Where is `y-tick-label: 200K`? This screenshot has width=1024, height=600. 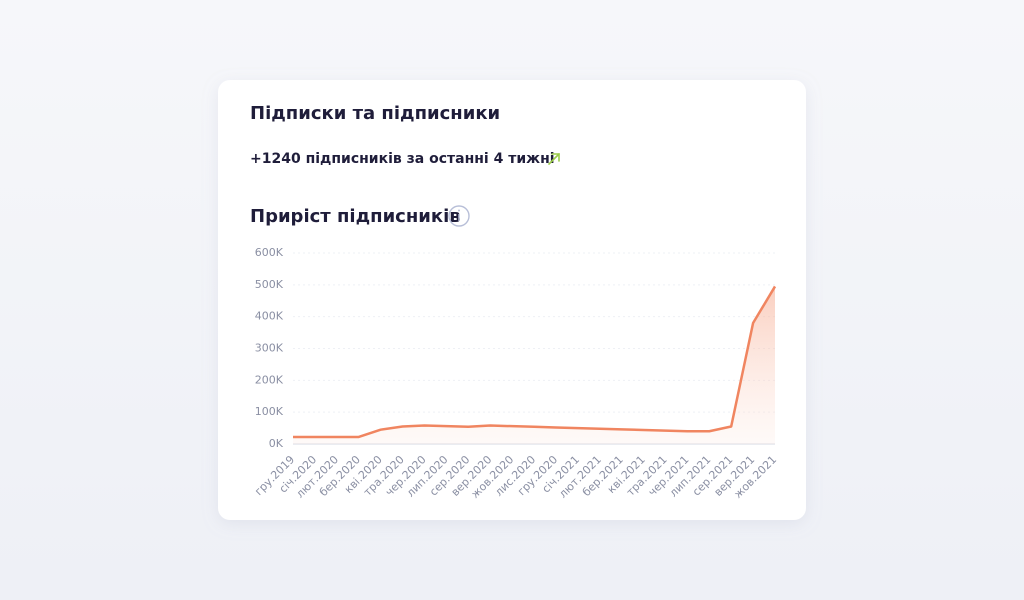
y-tick-label: 200K is located at coordinates (269, 379).